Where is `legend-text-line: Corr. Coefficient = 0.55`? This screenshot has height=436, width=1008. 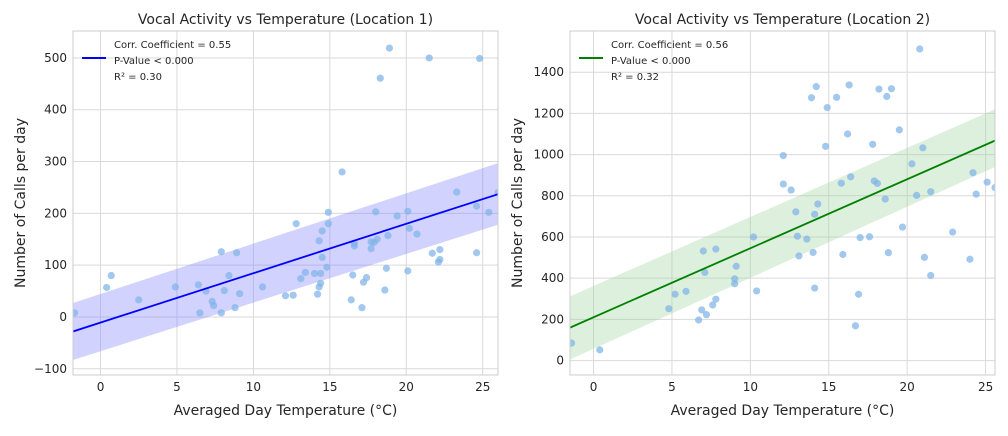 legend-text-line: Corr. Coefficient = 0.55 is located at coordinates (172, 45).